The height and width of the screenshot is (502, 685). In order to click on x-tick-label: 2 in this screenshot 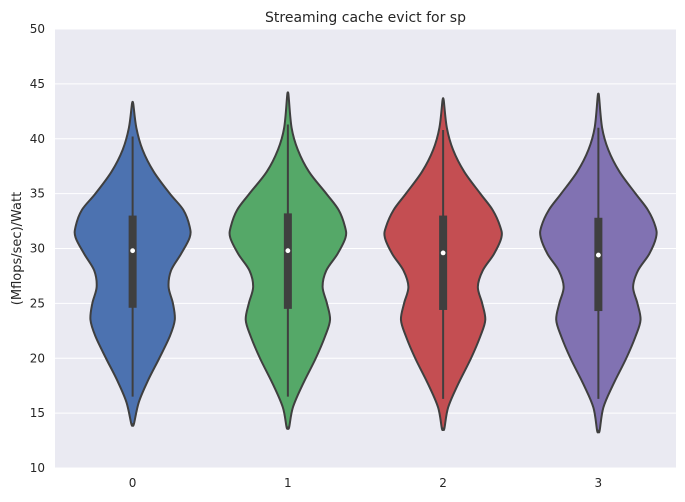, I will do `click(443, 483)`.